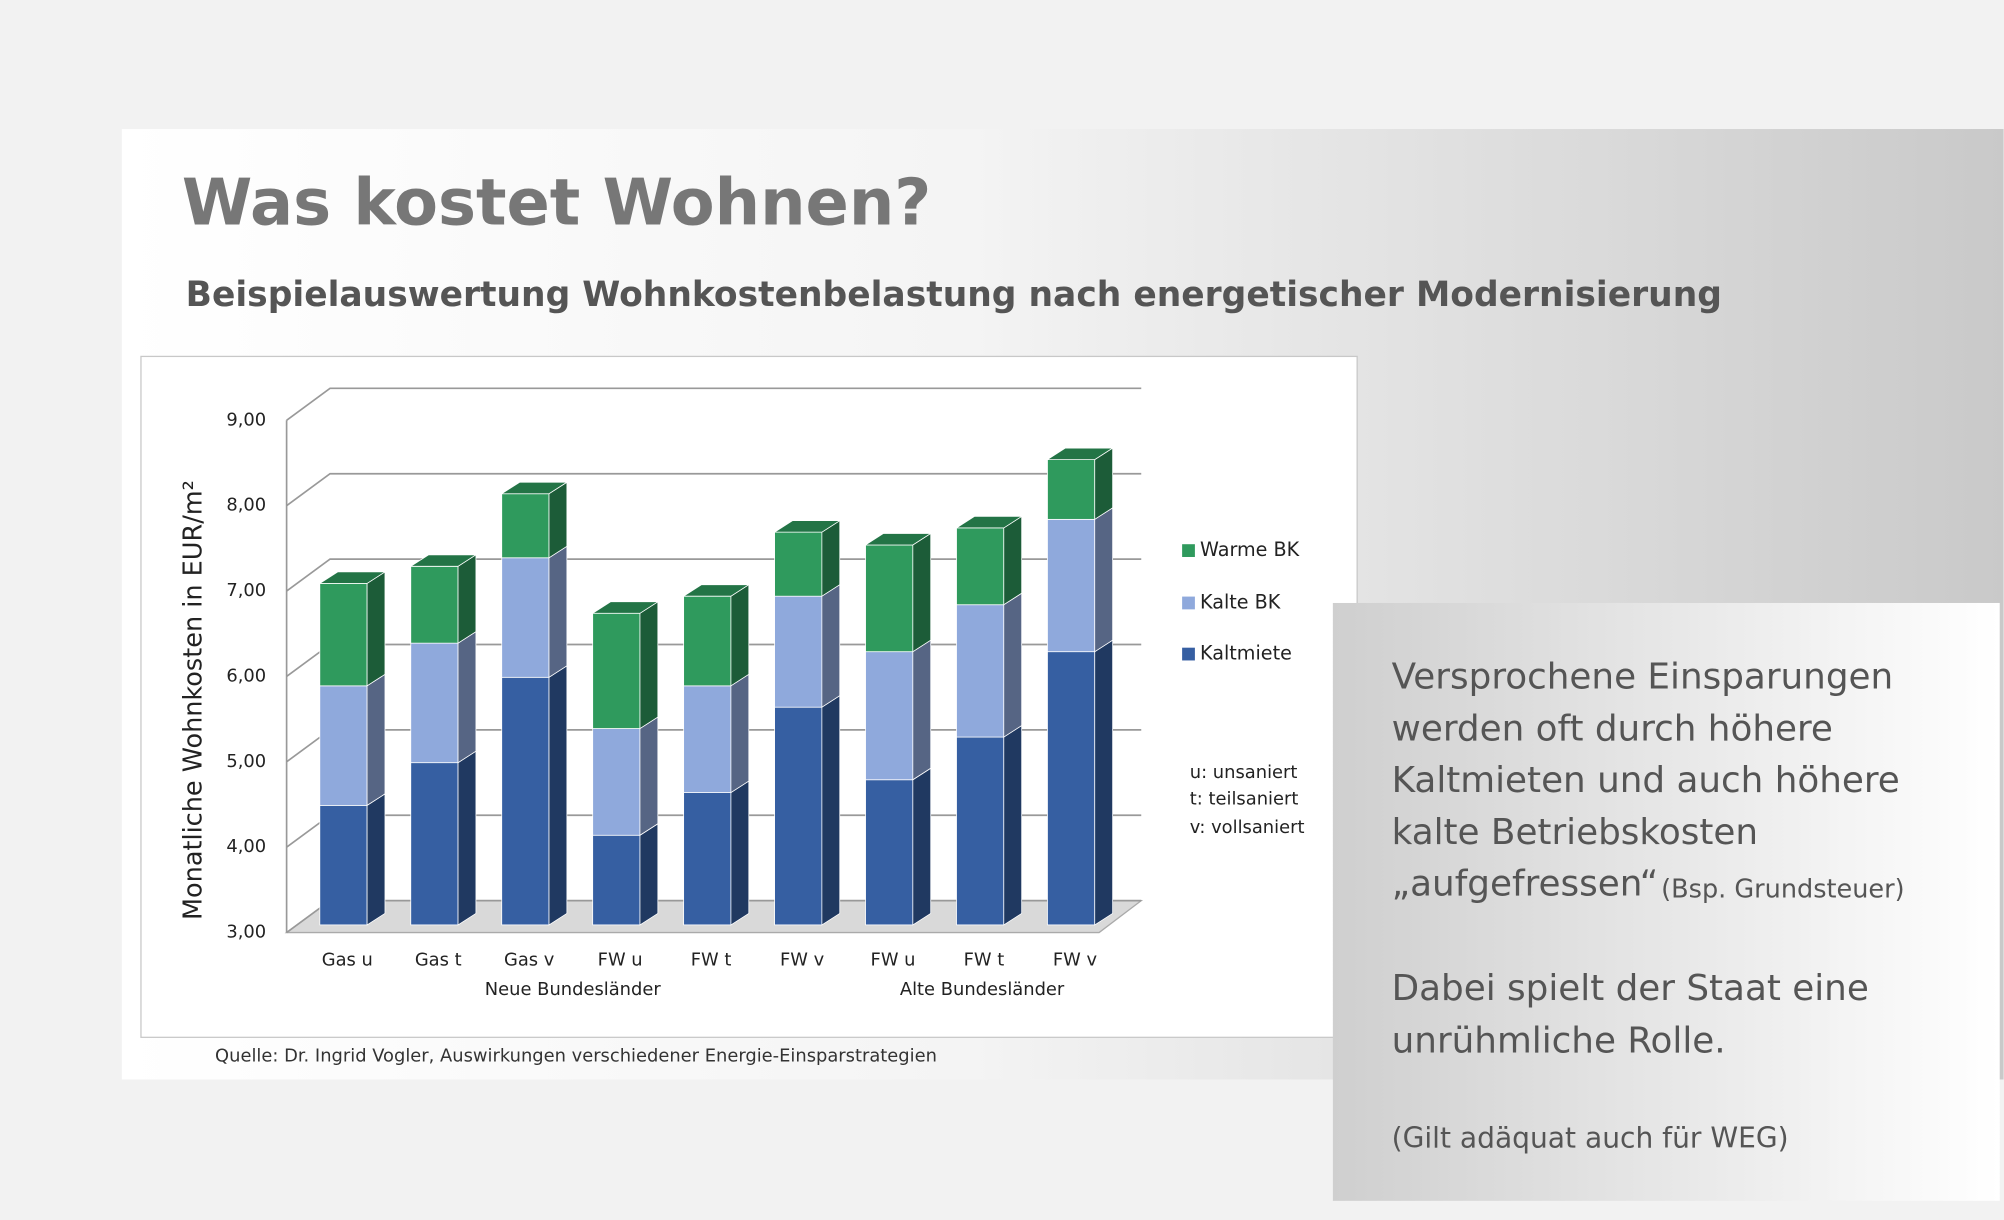 The image size is (2004, 1220). I want to click on x-tick-label: Gas t, so click(438, 960).